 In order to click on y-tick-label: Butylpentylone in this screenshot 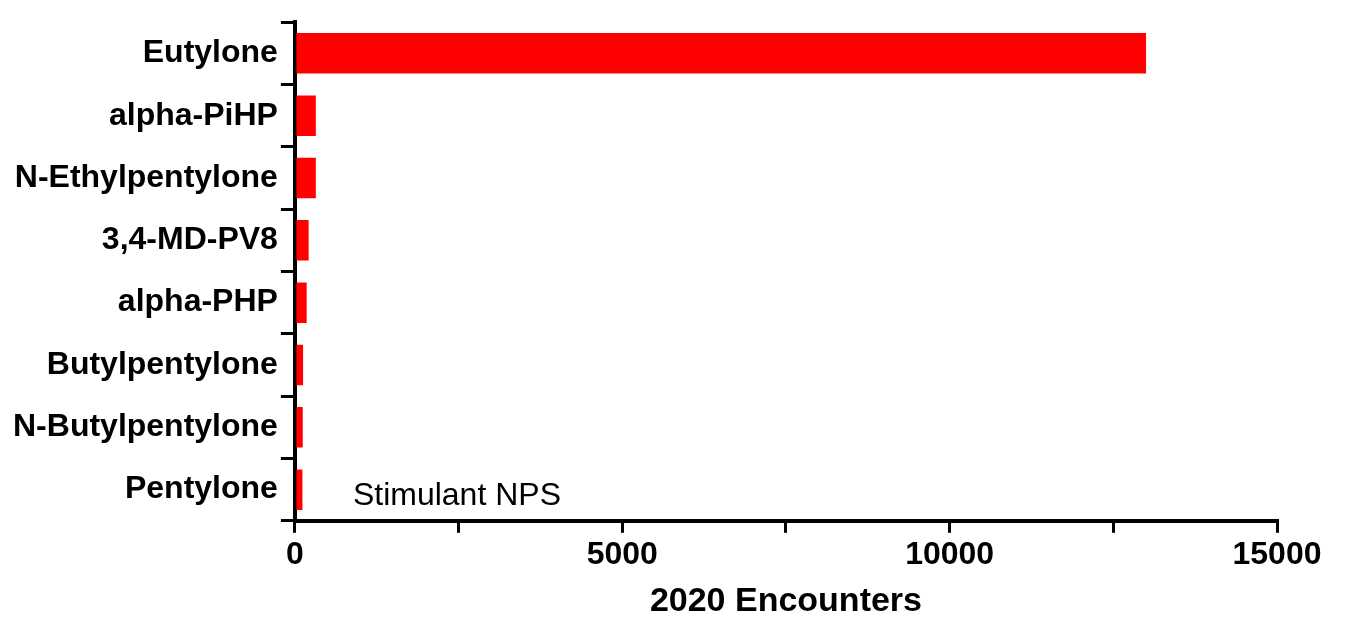, I will do `click(162, 362)`.